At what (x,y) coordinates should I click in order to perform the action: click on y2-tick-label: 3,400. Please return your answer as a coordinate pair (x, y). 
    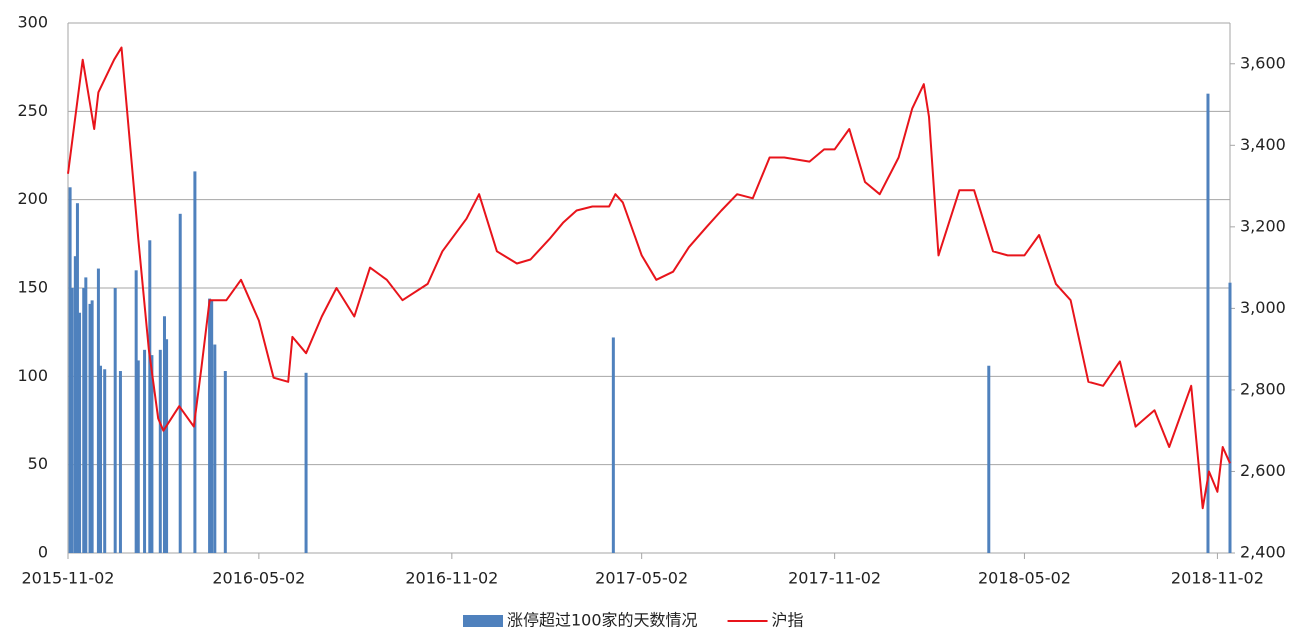
    Looking at the image, I should click on (1263, 144).